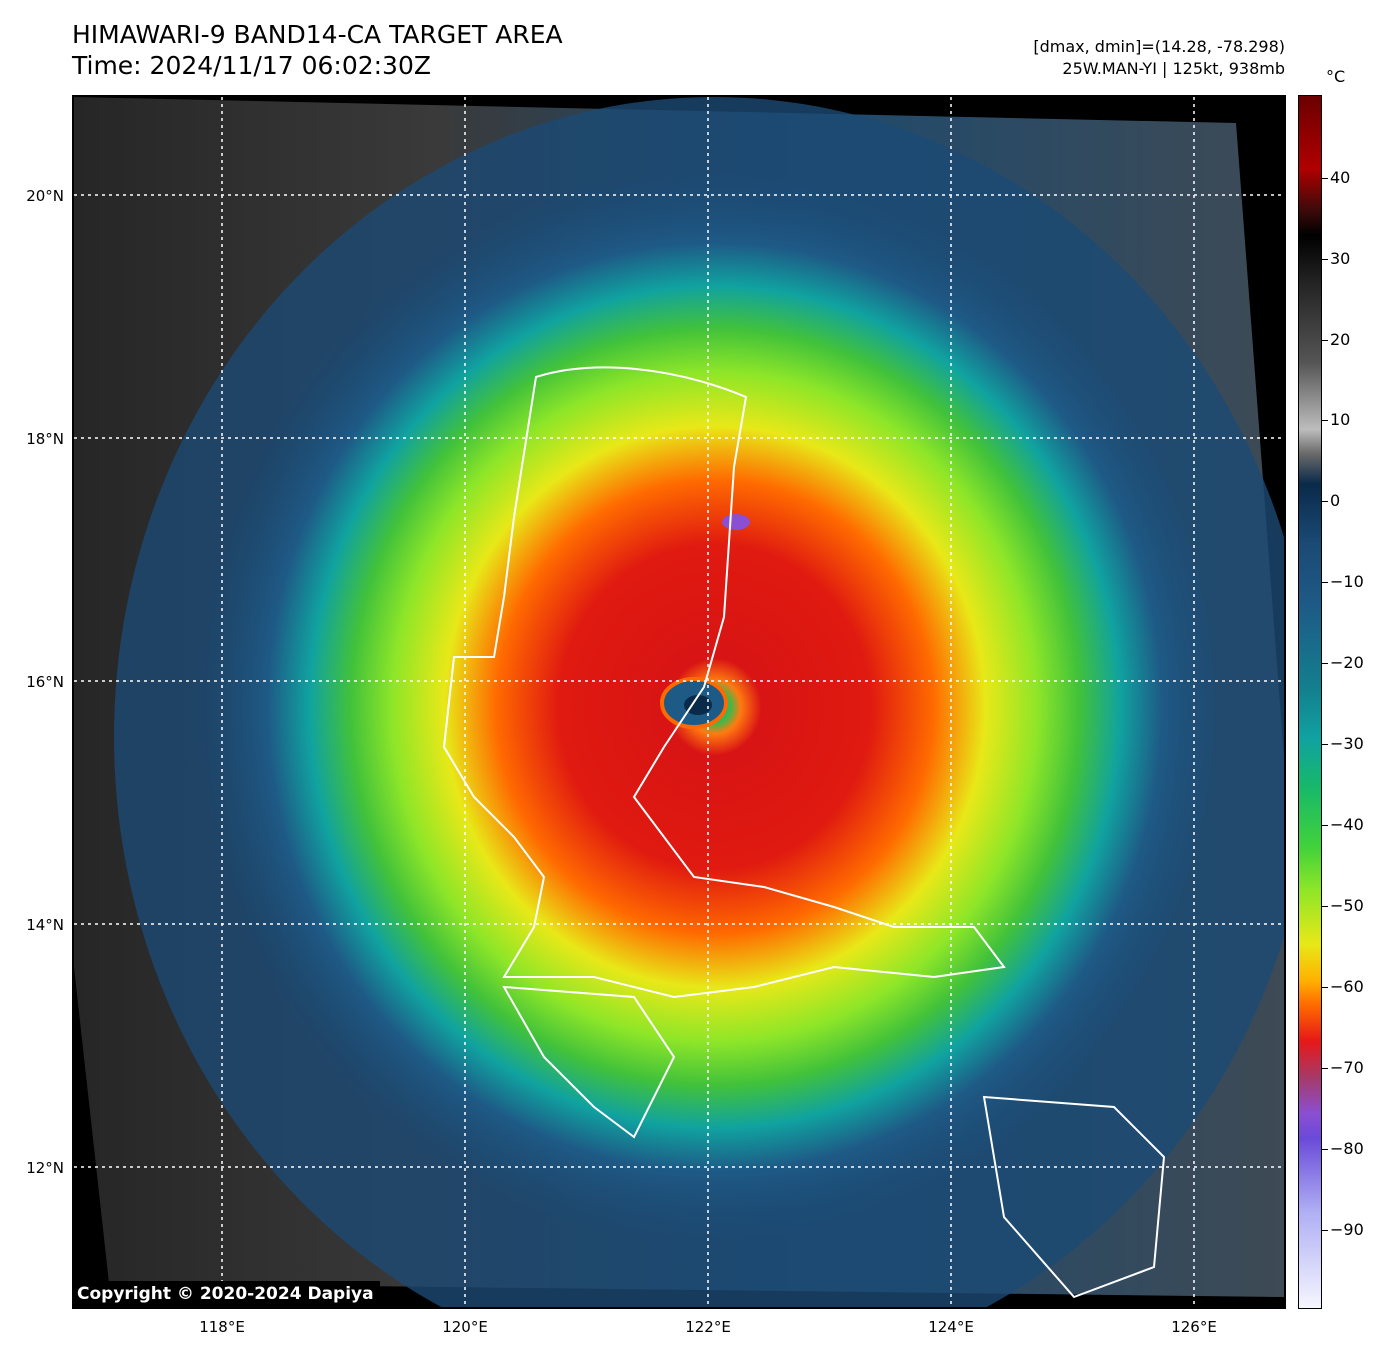 The width and height of the screenshot is (1390, 1359). I want to click on lat-label-20n: 20°N, so click(45, 196).